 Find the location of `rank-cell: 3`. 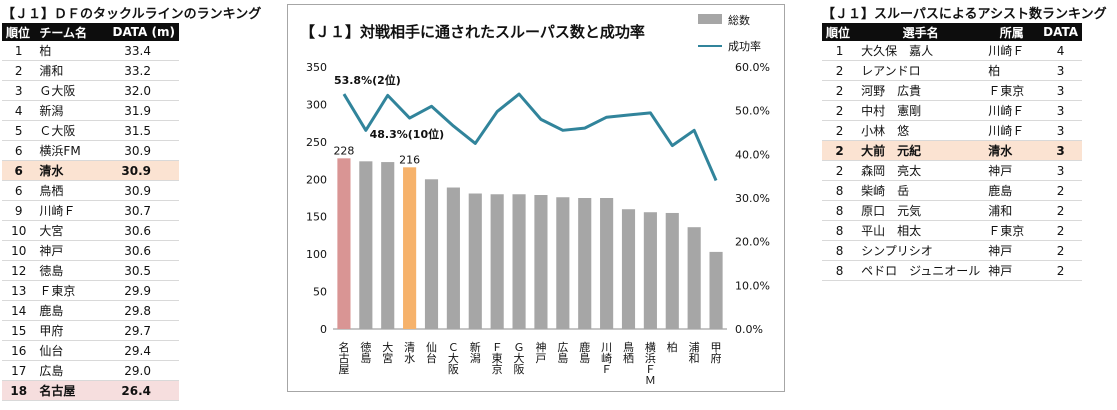

rank-cell: 3 is located at coordinates (19, 90).